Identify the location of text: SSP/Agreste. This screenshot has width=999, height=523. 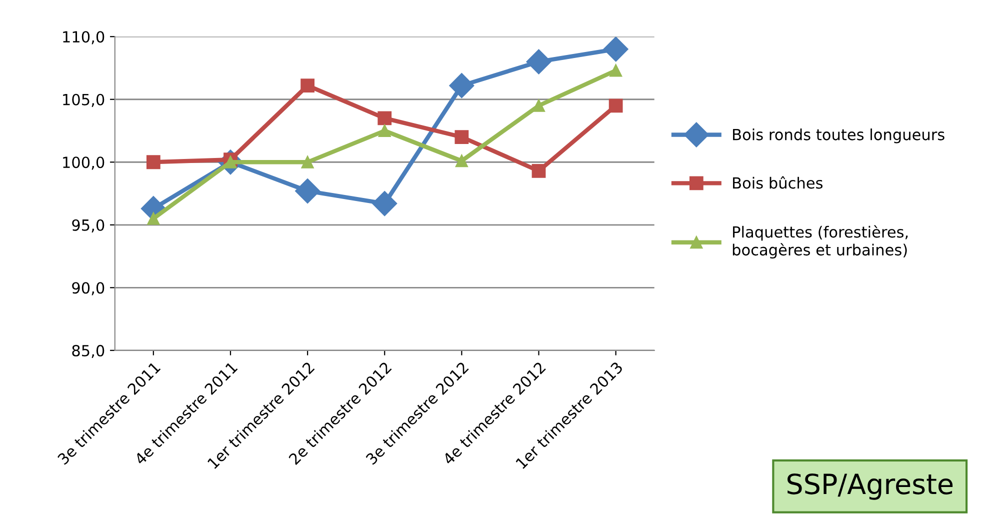
(870, 486).